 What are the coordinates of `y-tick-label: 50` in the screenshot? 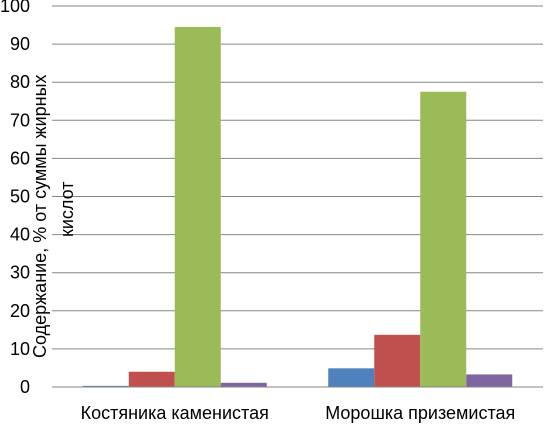 It's located at (20, 197).